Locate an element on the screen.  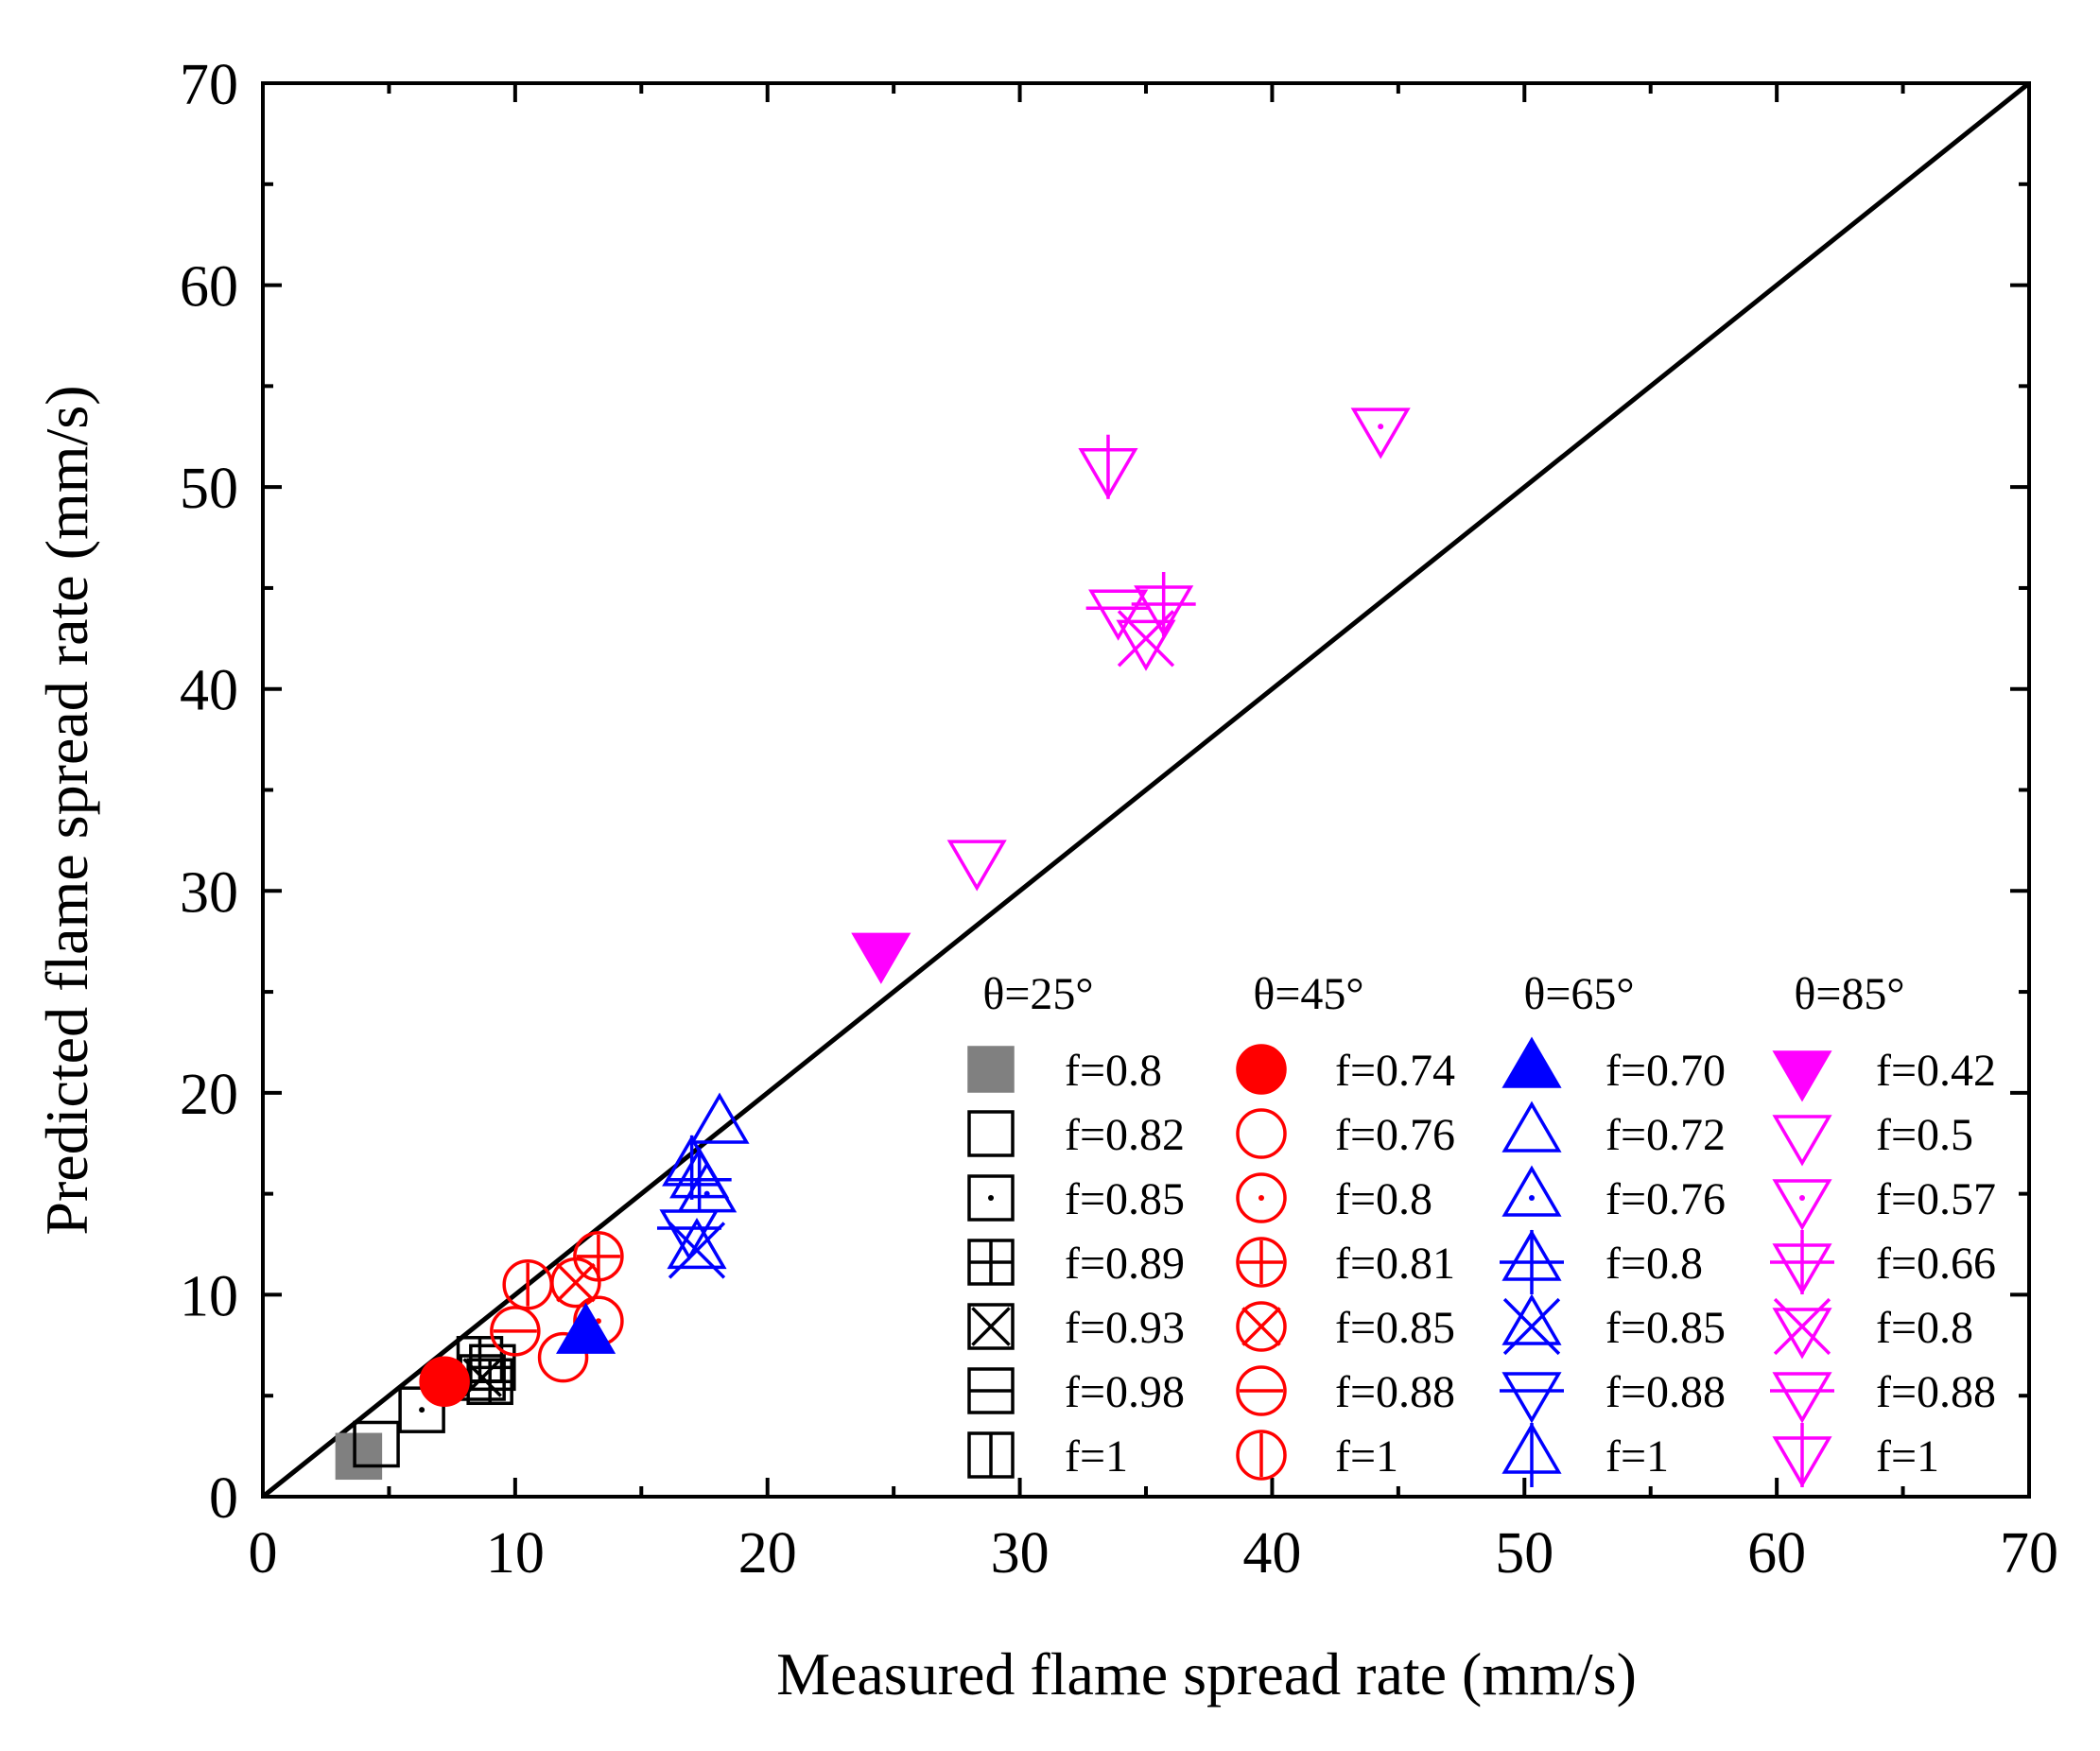
legend-item: f=0.93 is located at coordinates (1076, 1328).